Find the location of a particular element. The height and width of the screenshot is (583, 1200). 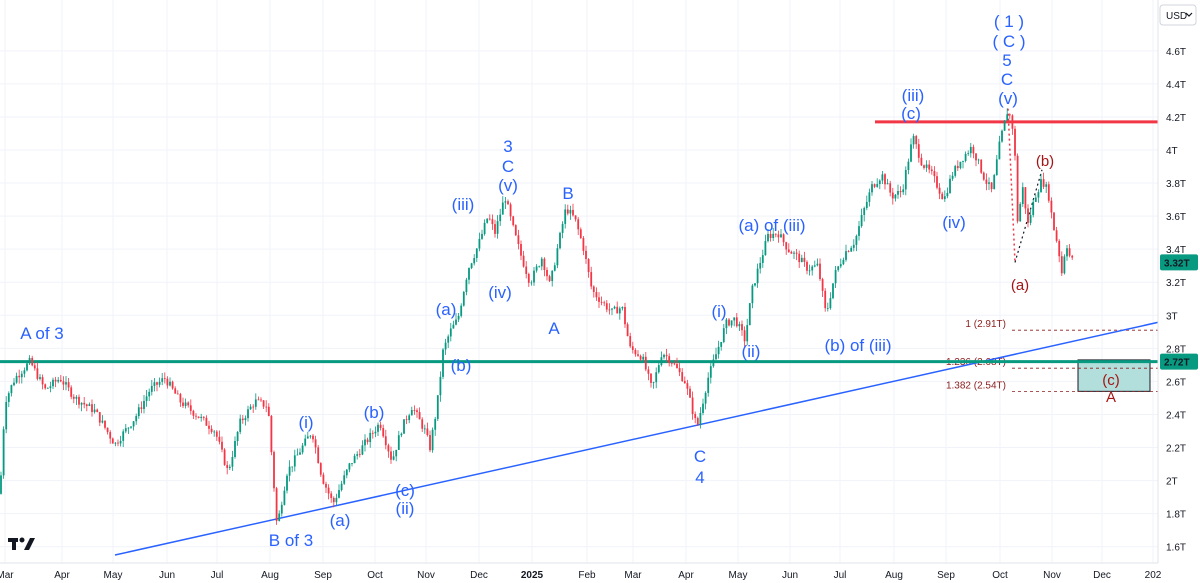

y-tick-label: 3.8T is located at coordinates (1176, 184).